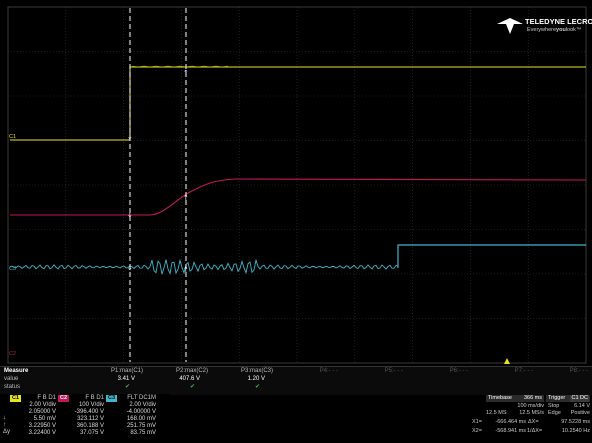 Image resolution: width=592 pixels, height=443 pixels. Describe the element at coordinates (298, 197) in the screenshot. I see `c2-trace` at that location.